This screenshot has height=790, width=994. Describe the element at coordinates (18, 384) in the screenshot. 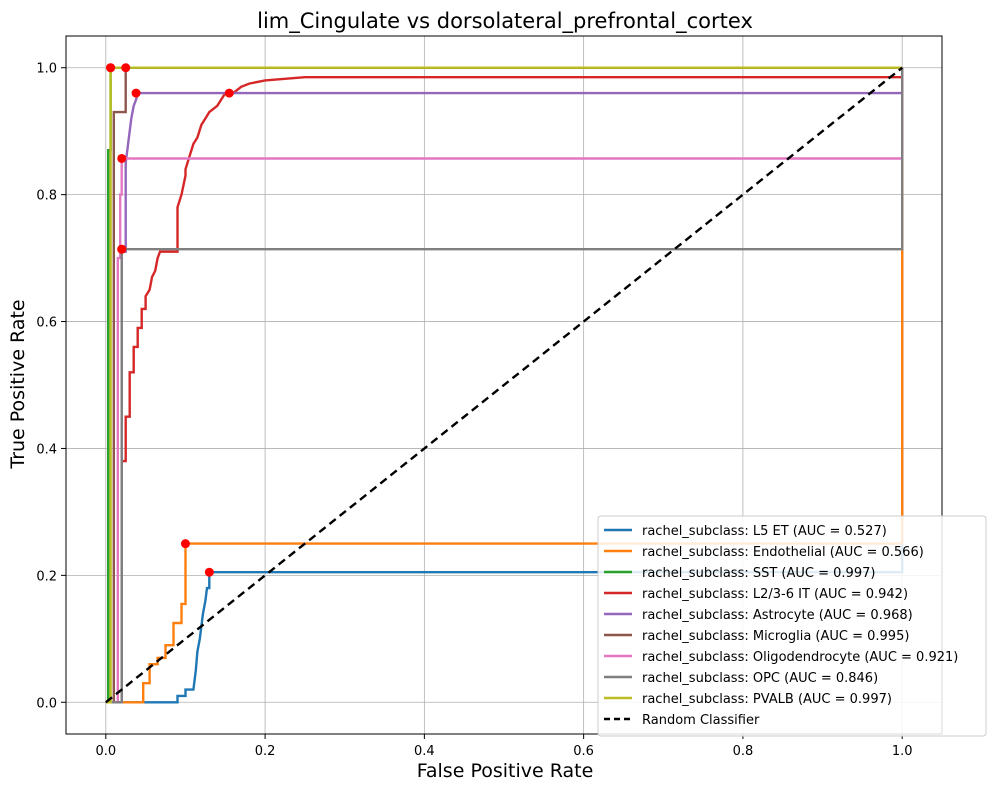

I see `y-axis-label: True Positive Rate` at that location.